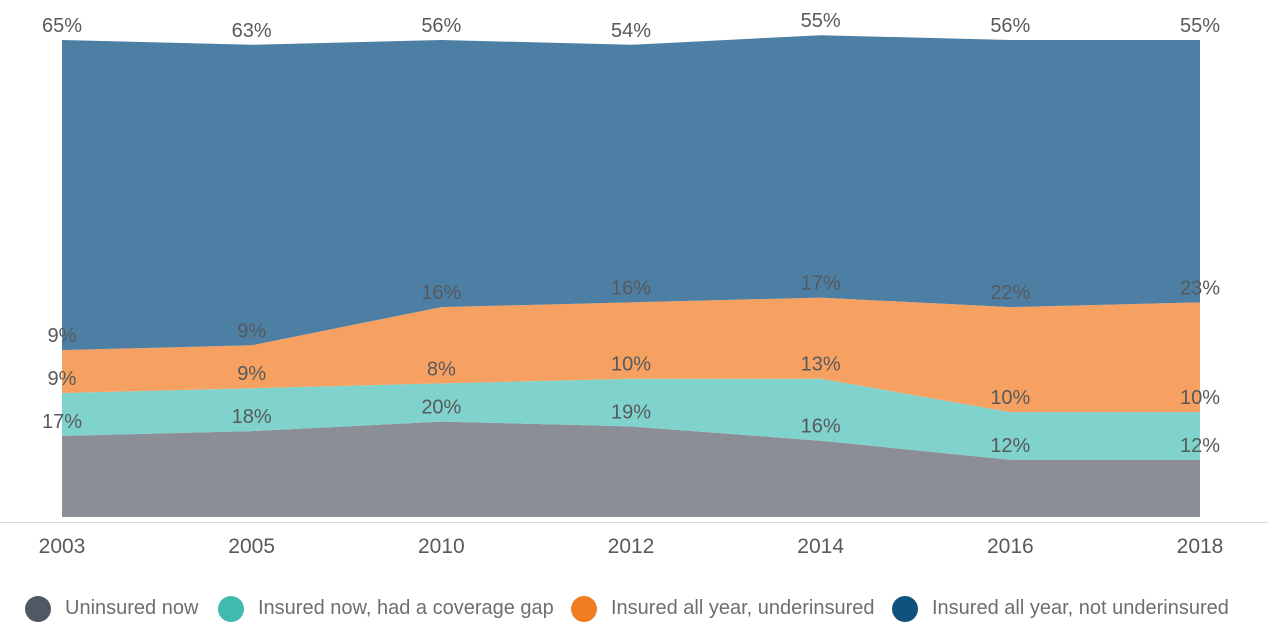 The width and height of the screenshot is (1268, 633). What do you see at coordinates (252, 31) in the screenshot?
I see `data-label: 63%` at bounding box center [252, 31].